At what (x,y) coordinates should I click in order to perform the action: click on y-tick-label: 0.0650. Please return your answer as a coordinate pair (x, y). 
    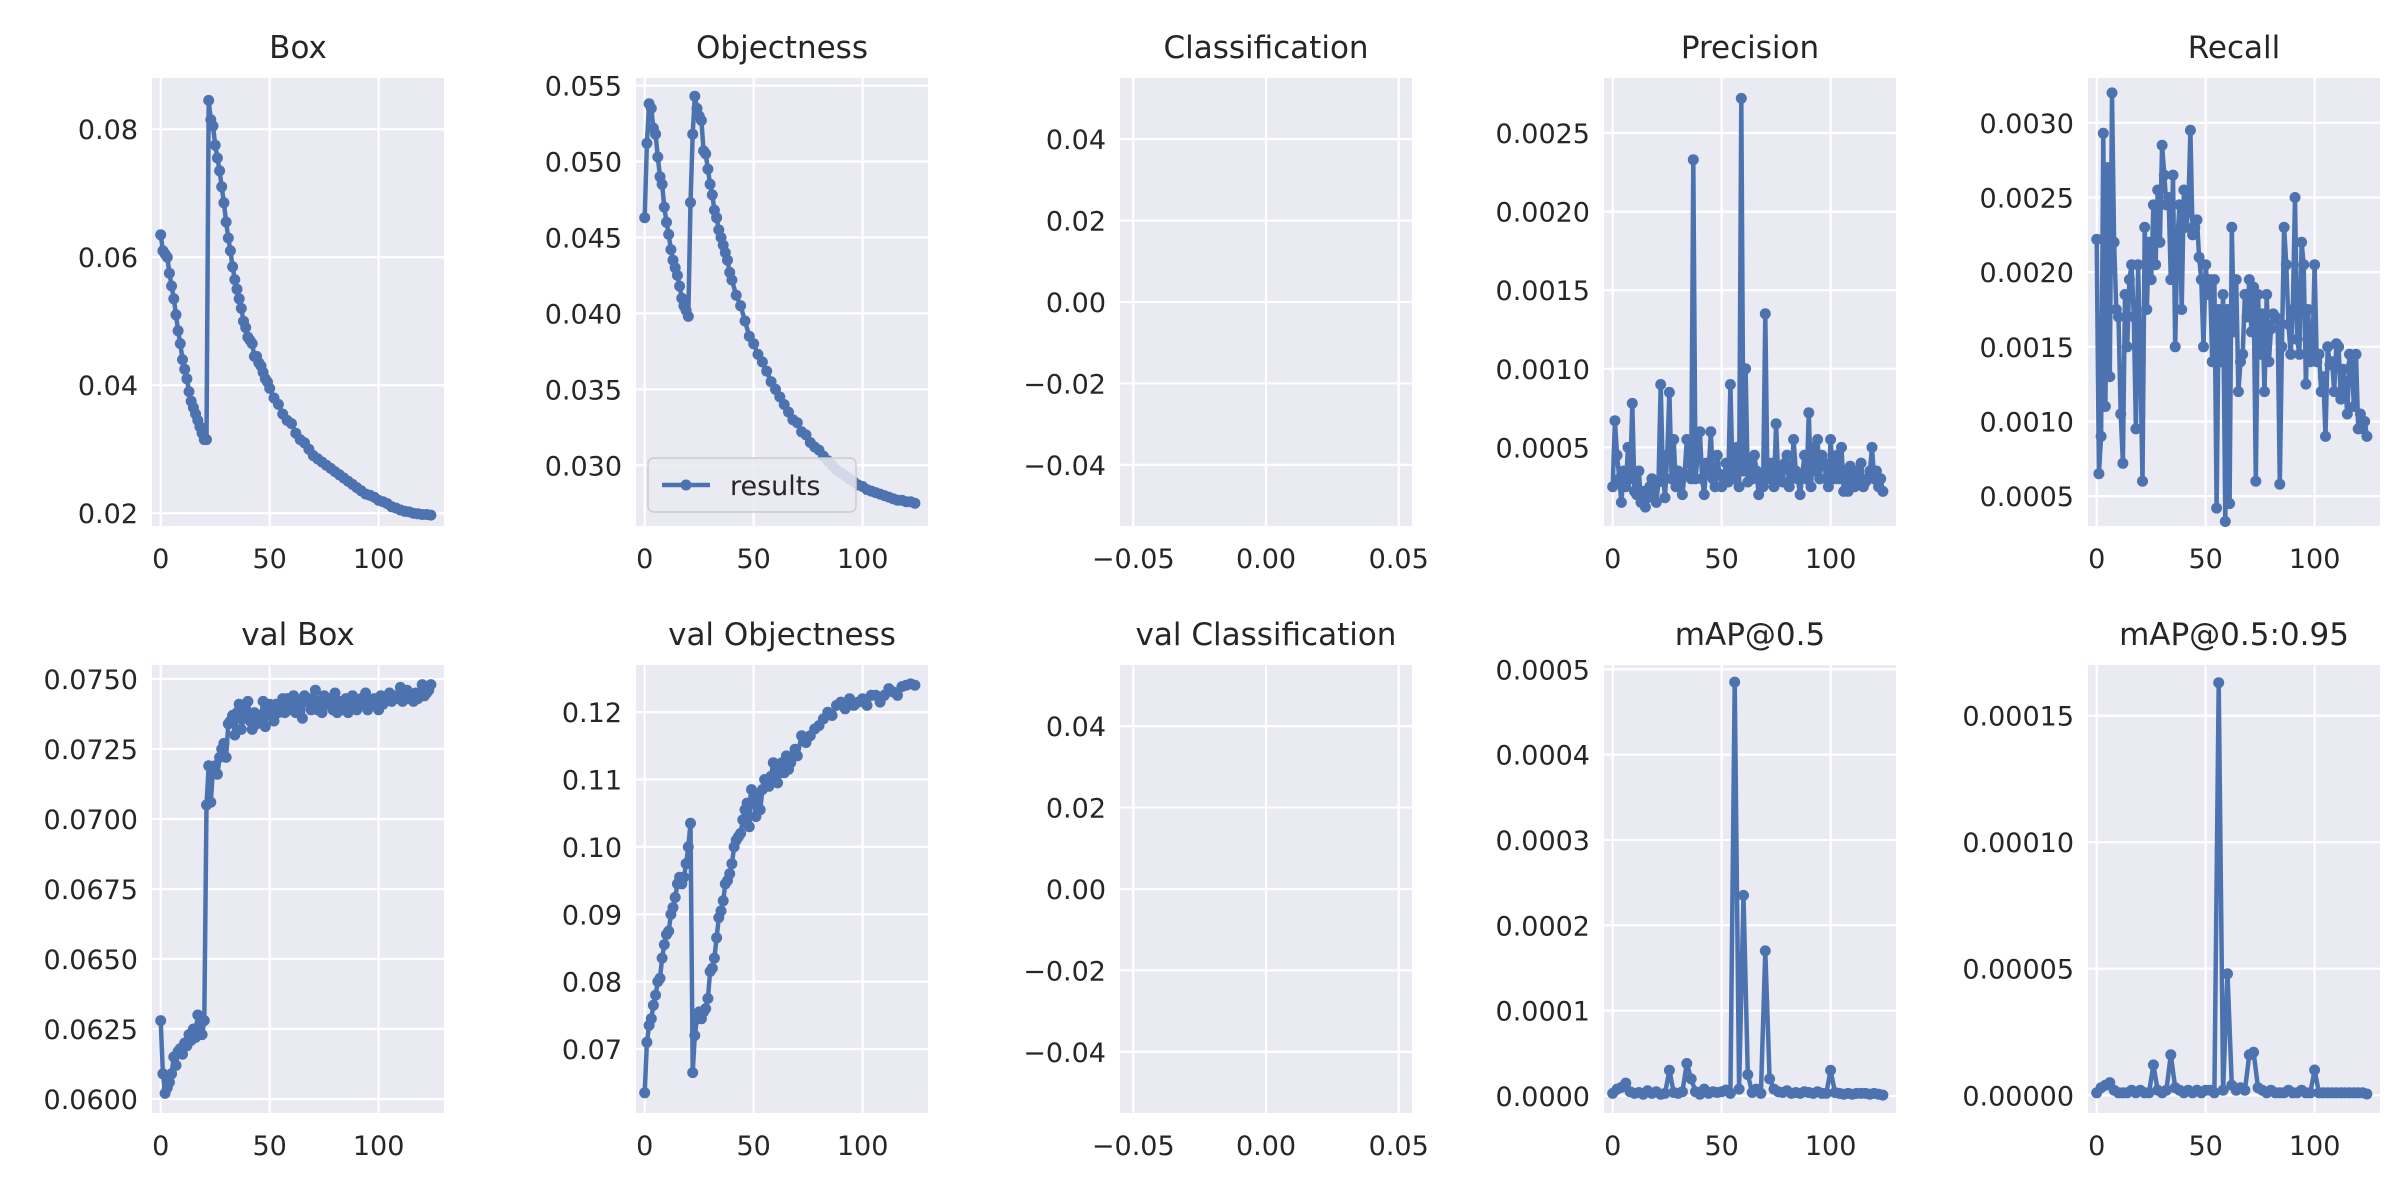
    Looking at the image, I should click on (91, 960).